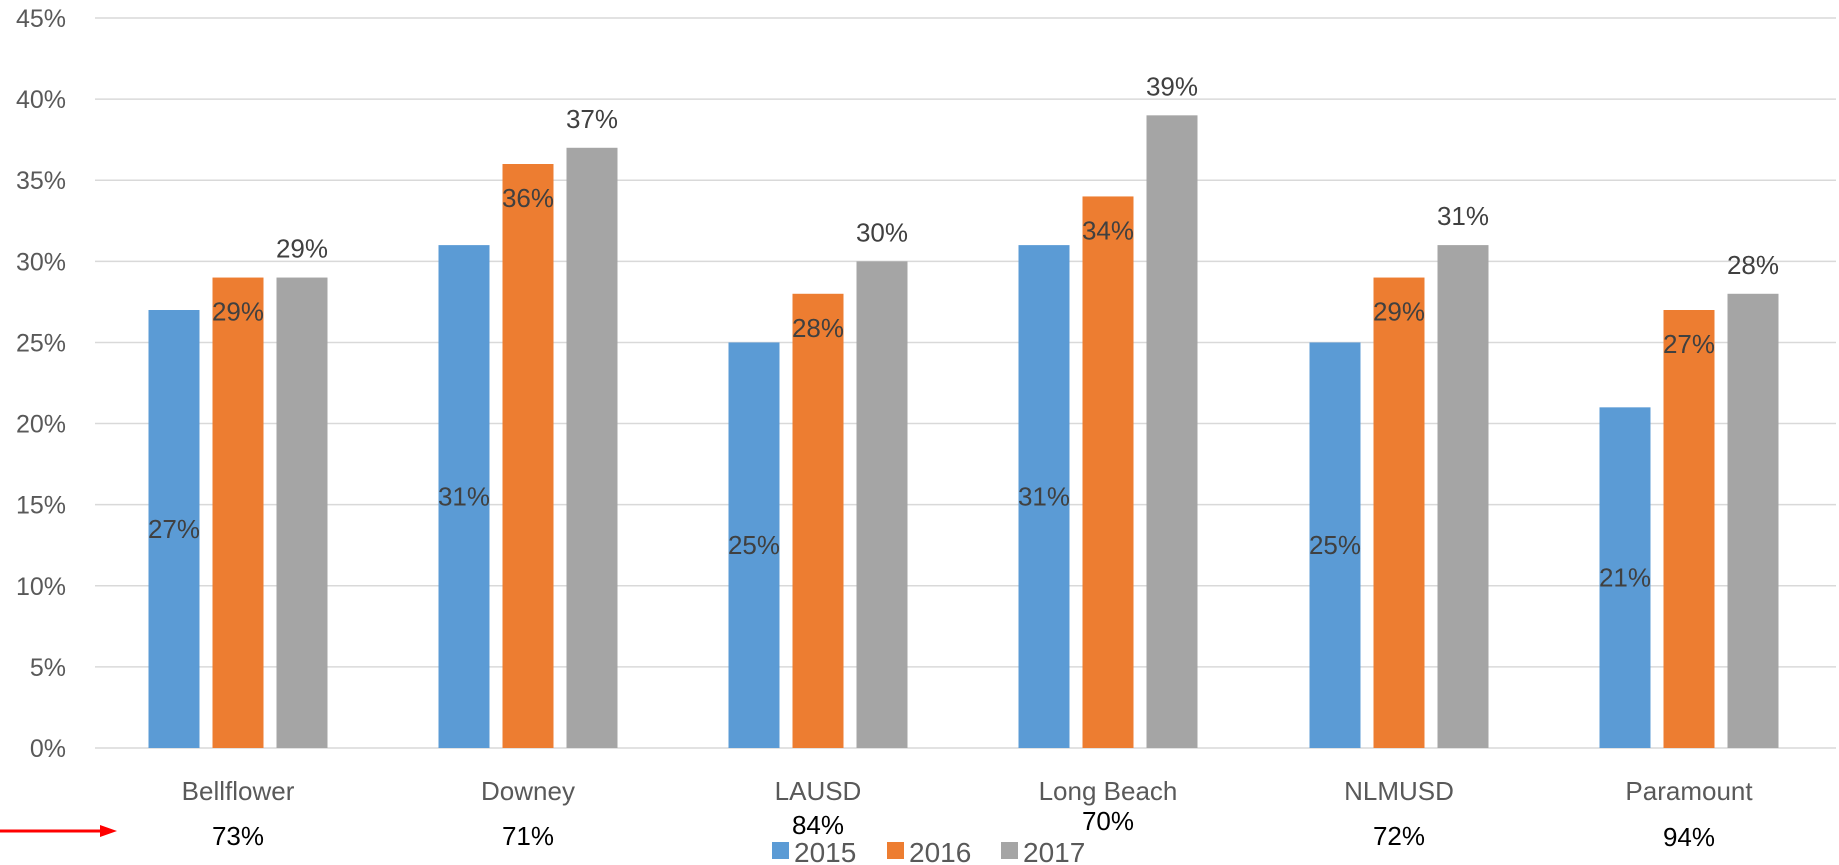 This screenshot has height=865, width=1839. What do you see at coordinates (238, 512) in the screenshot?
I see `bar-2016-bellflower` at bounding box center [238, 512].